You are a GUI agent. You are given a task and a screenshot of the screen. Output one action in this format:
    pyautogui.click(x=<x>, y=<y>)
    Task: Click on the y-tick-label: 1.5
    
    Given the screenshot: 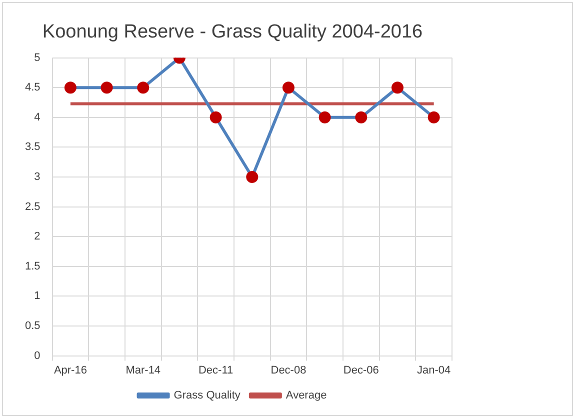 What is the action you would take?
    pyautogui.click(x=32, y=266)
    